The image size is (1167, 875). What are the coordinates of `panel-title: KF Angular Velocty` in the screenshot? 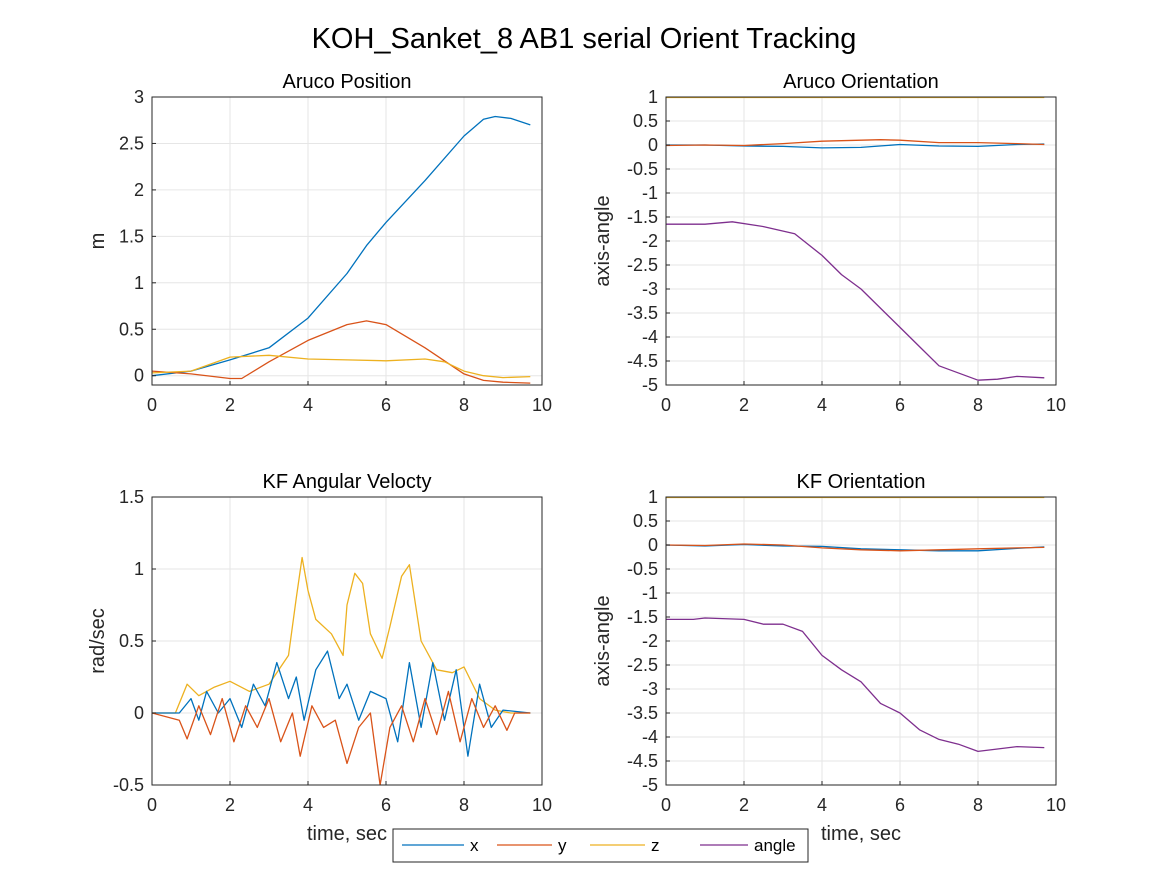 It's located at (347, 482).